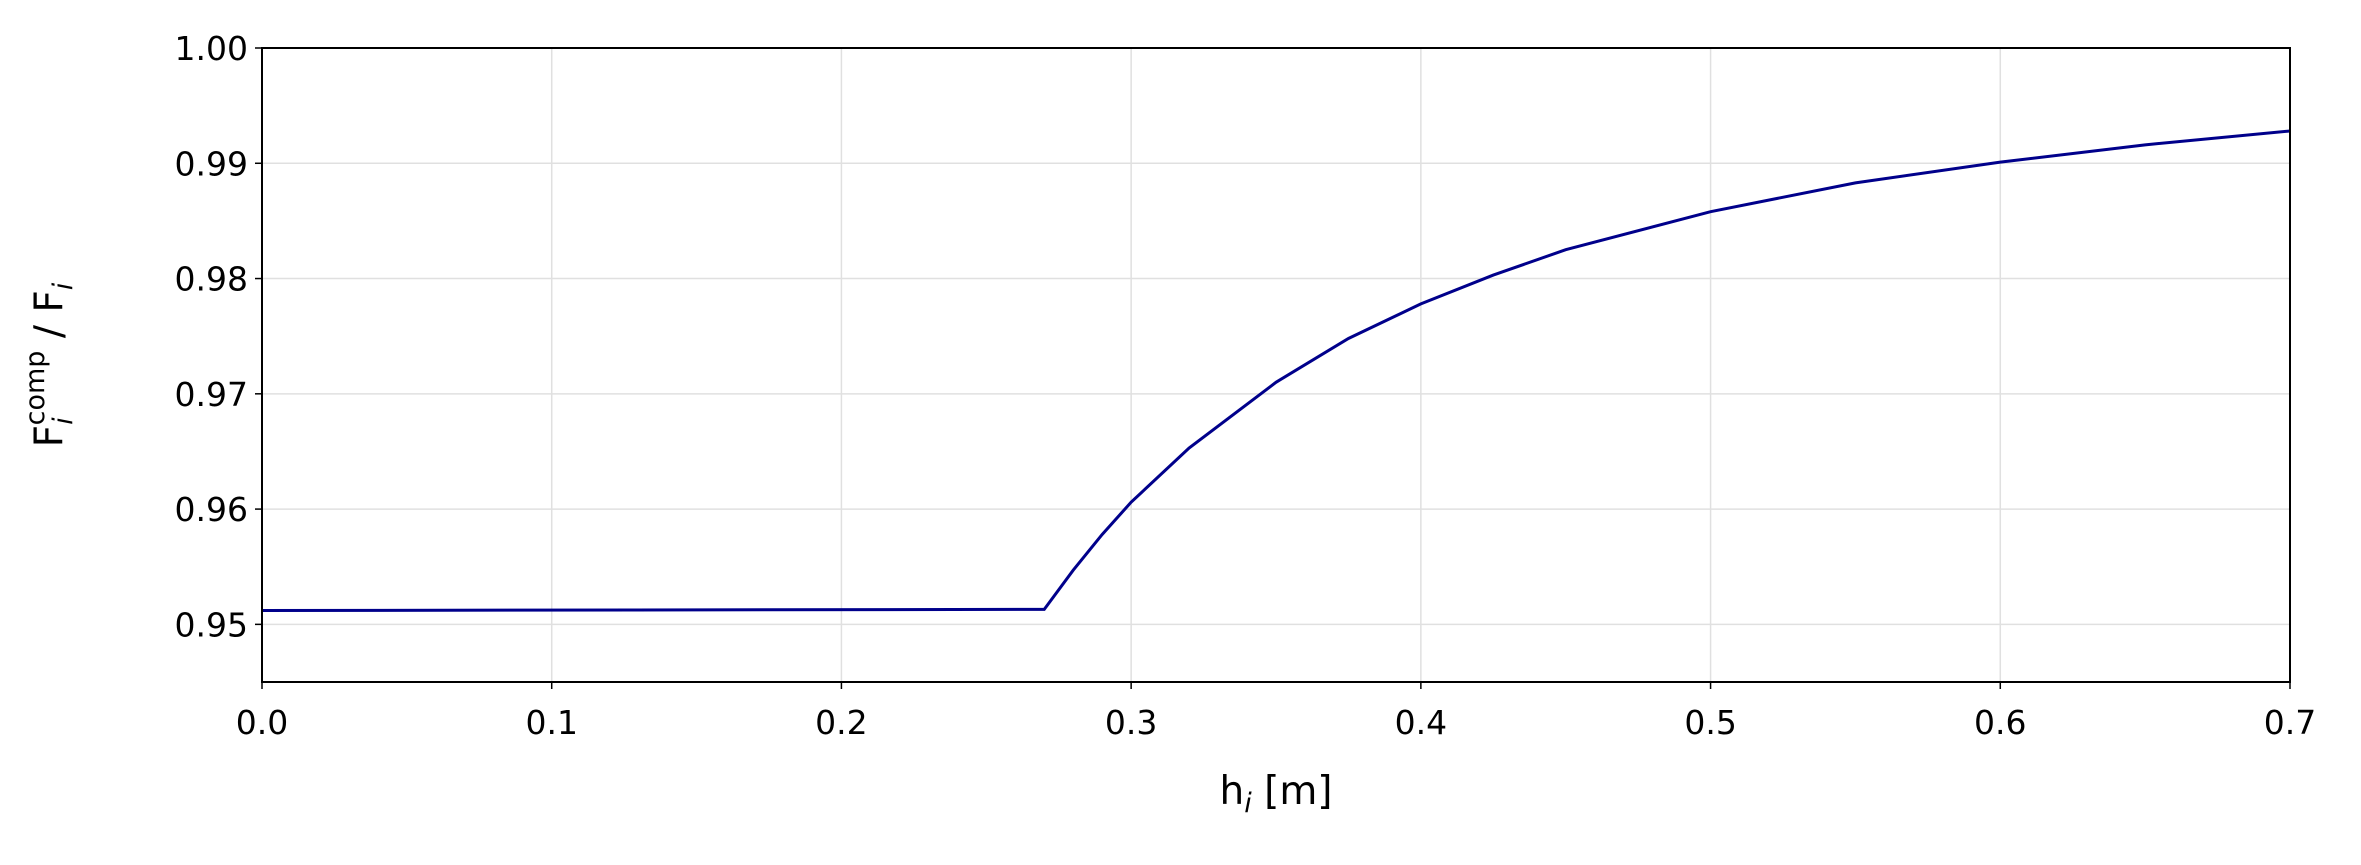 This screenshot has width=2361, height=865. What do you see at coordinates (551, 722) in the screenshot?
I see `x-tick-label: 0.1` at bounding box center [551, 722].